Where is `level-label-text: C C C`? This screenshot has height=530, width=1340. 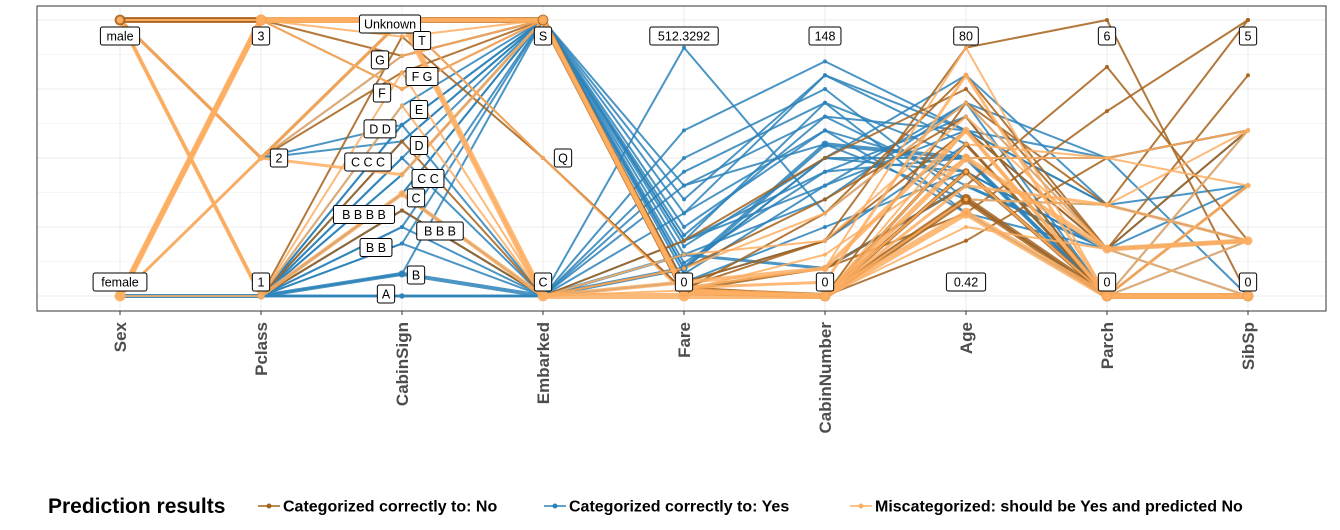
level-label-text: C C C is located at coordinates (368, 163).